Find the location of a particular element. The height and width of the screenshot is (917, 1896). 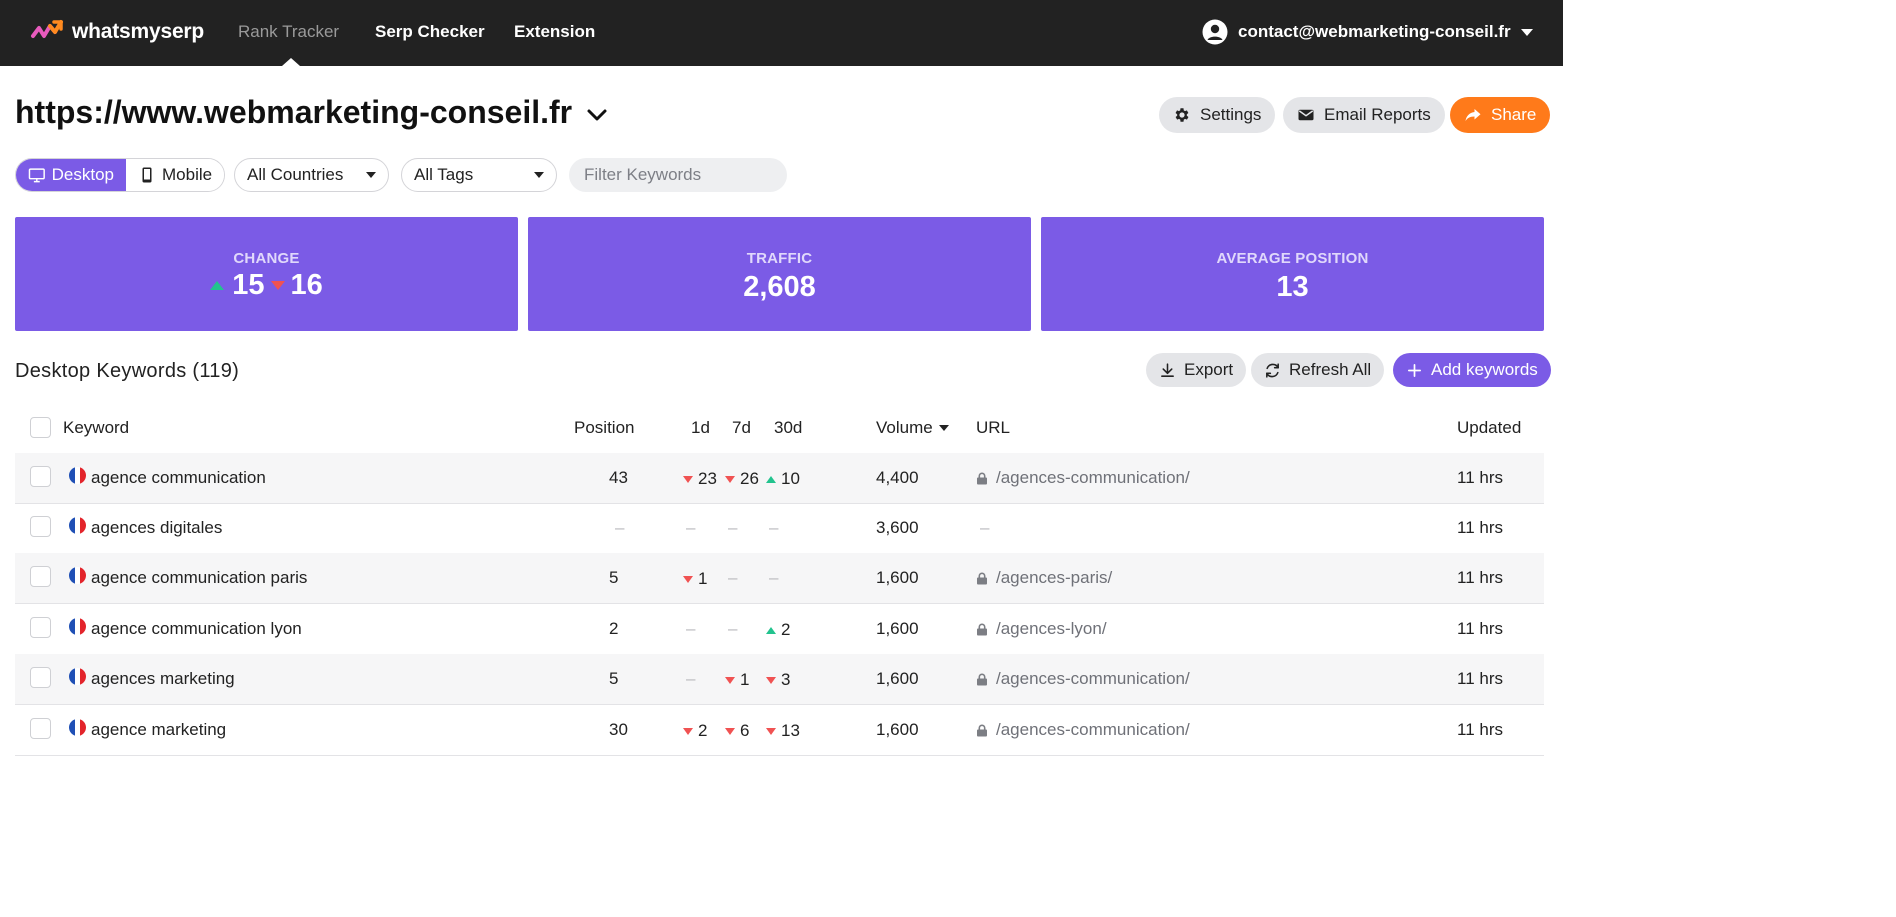

keyword-text: agence communication lyon is located at coordinates (196, 628).